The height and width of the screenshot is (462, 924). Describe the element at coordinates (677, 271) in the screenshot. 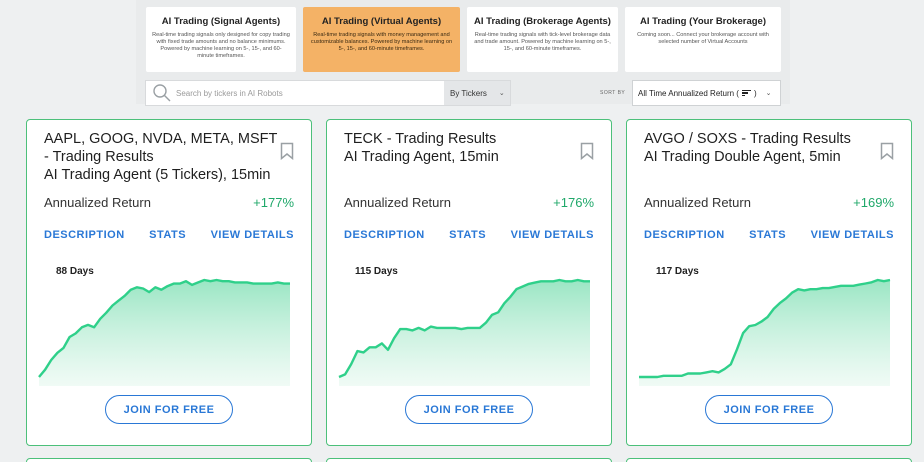

I see `days-label: 117 Days` at that location.